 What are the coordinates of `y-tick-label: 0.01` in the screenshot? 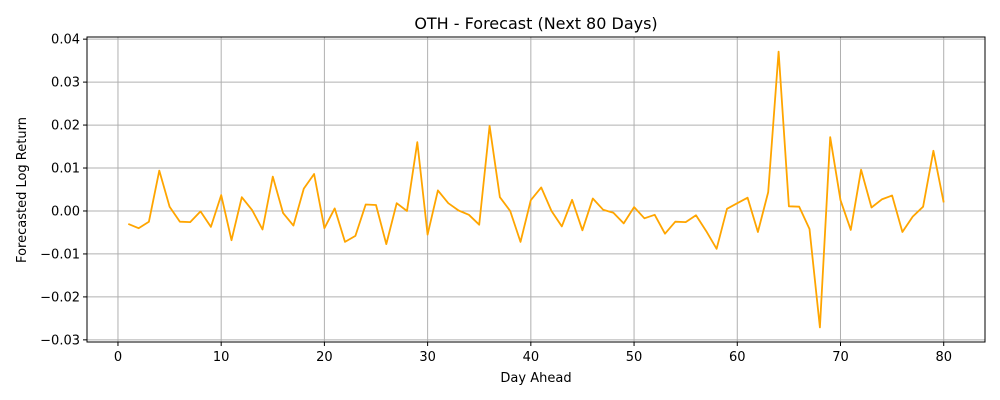 It's located at (65, 169).